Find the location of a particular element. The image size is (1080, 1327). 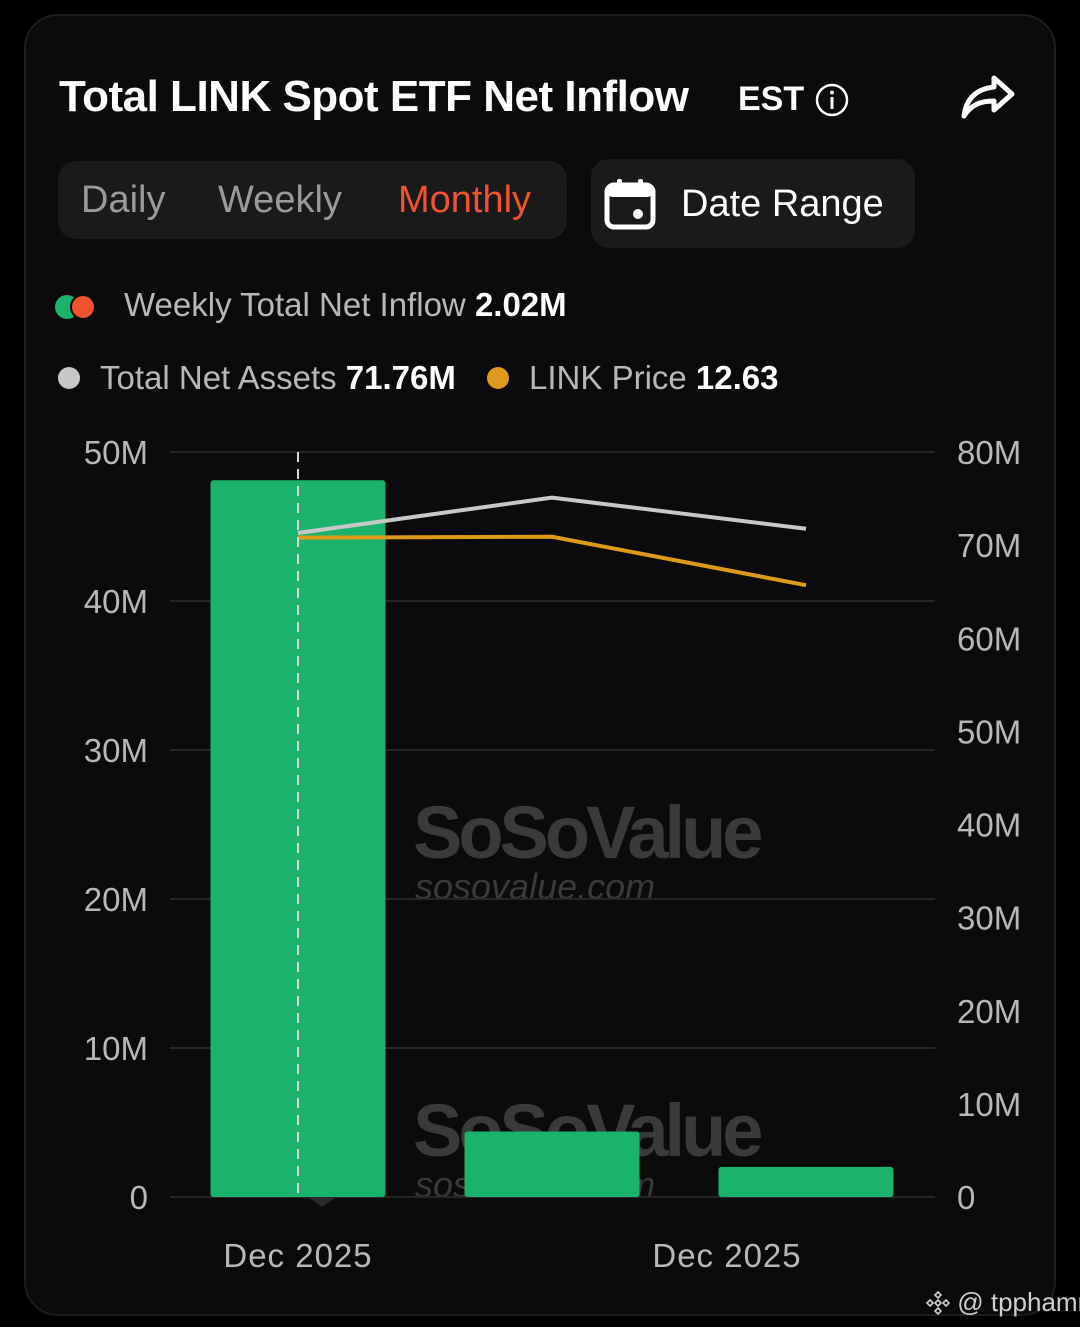

y-left-tick-label: 20M is located at coordinates (116, 899).